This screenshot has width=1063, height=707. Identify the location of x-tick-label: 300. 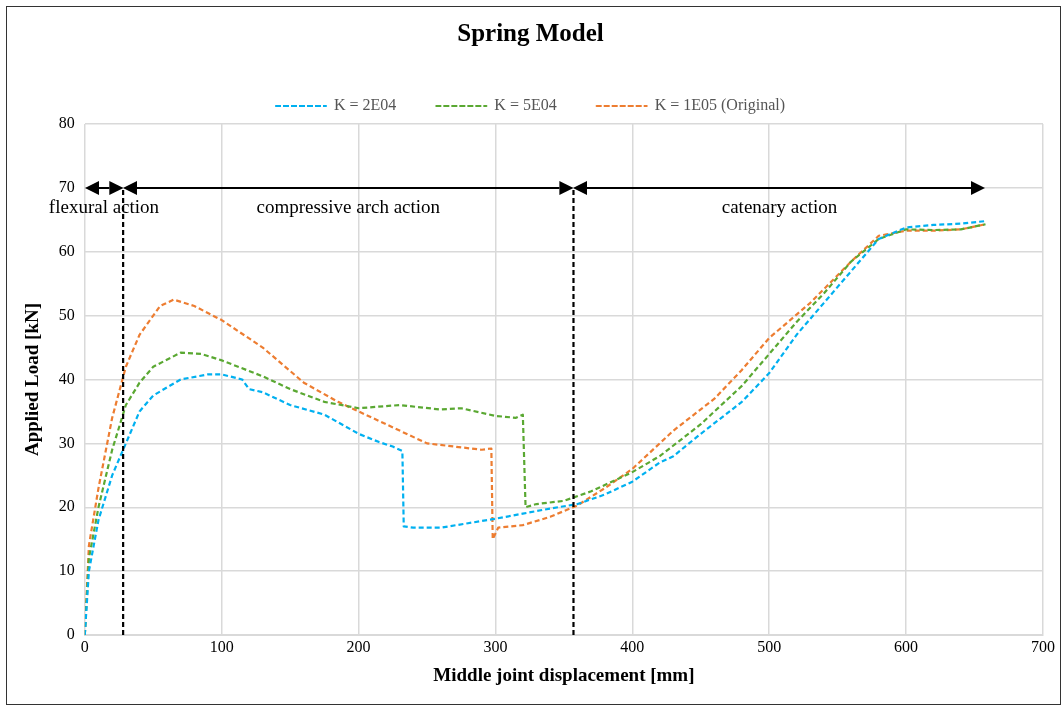
(495, 646).